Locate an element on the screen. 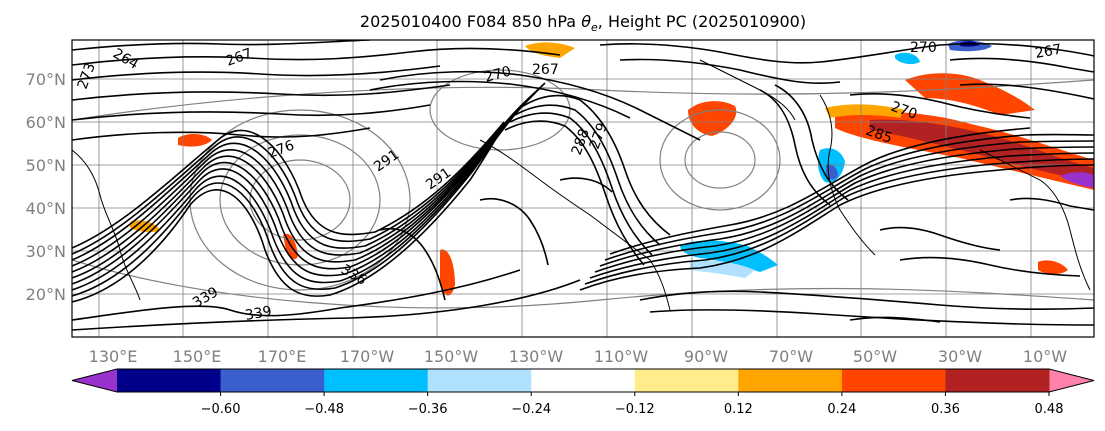  warm-anomaly-europe-edge is located at coordinates (865, 111).